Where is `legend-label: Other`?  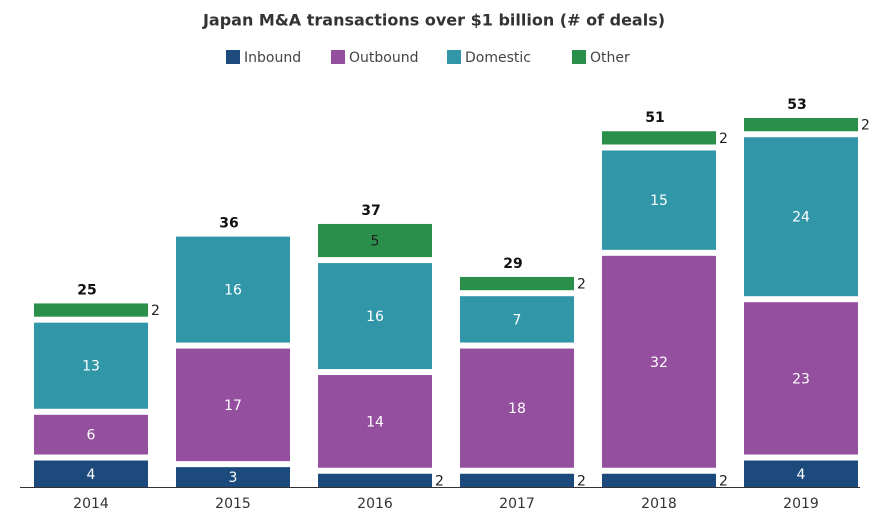 legend-label: Other is located at coordinates (610, 58).